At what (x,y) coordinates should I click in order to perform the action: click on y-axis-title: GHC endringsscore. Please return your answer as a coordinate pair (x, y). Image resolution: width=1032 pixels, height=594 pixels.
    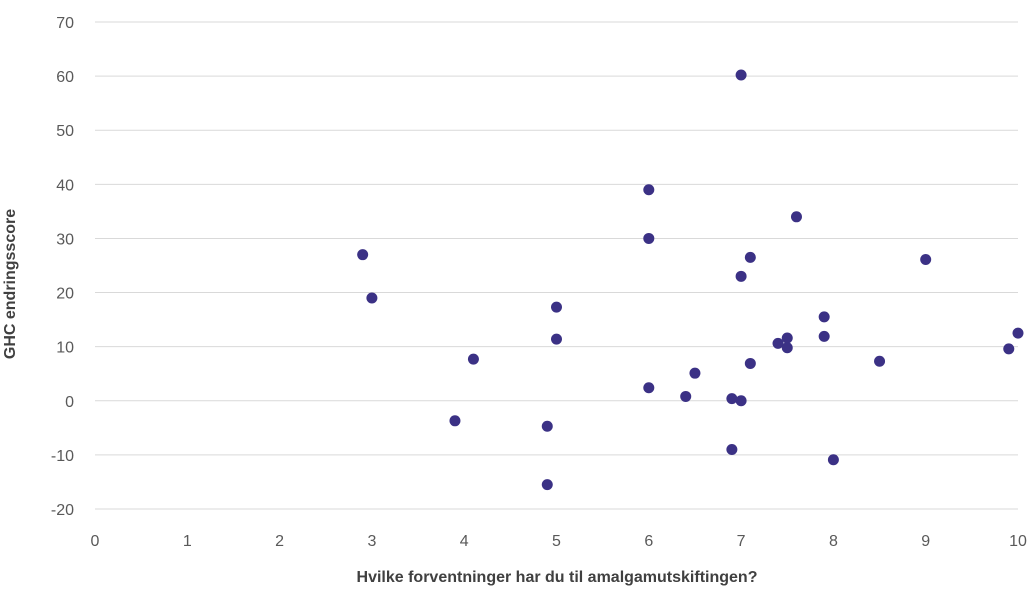
    Looking at the image, I should click on (10, 284).